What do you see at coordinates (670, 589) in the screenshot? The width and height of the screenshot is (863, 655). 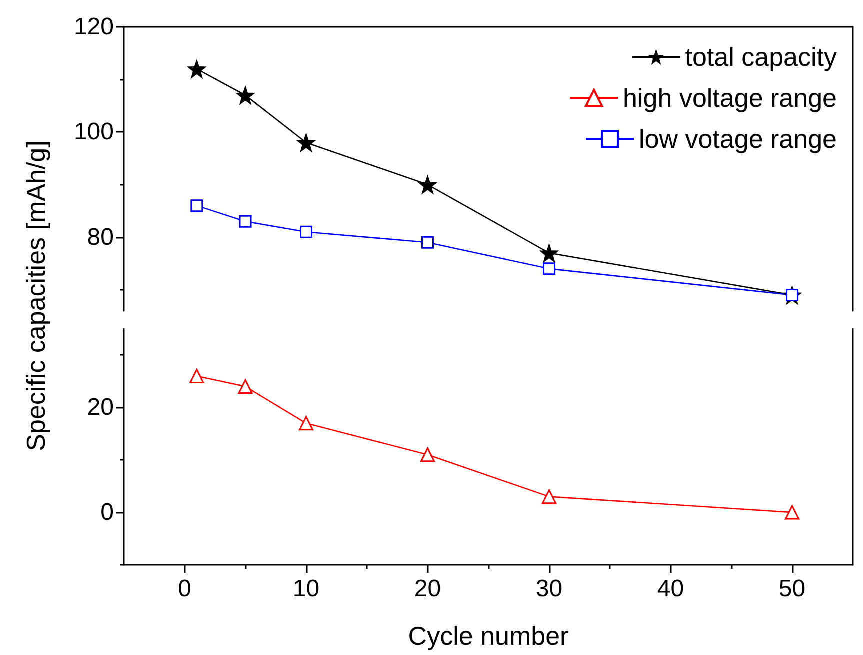 I see `x-tick-label: 40` at bounding box center [670, 589].